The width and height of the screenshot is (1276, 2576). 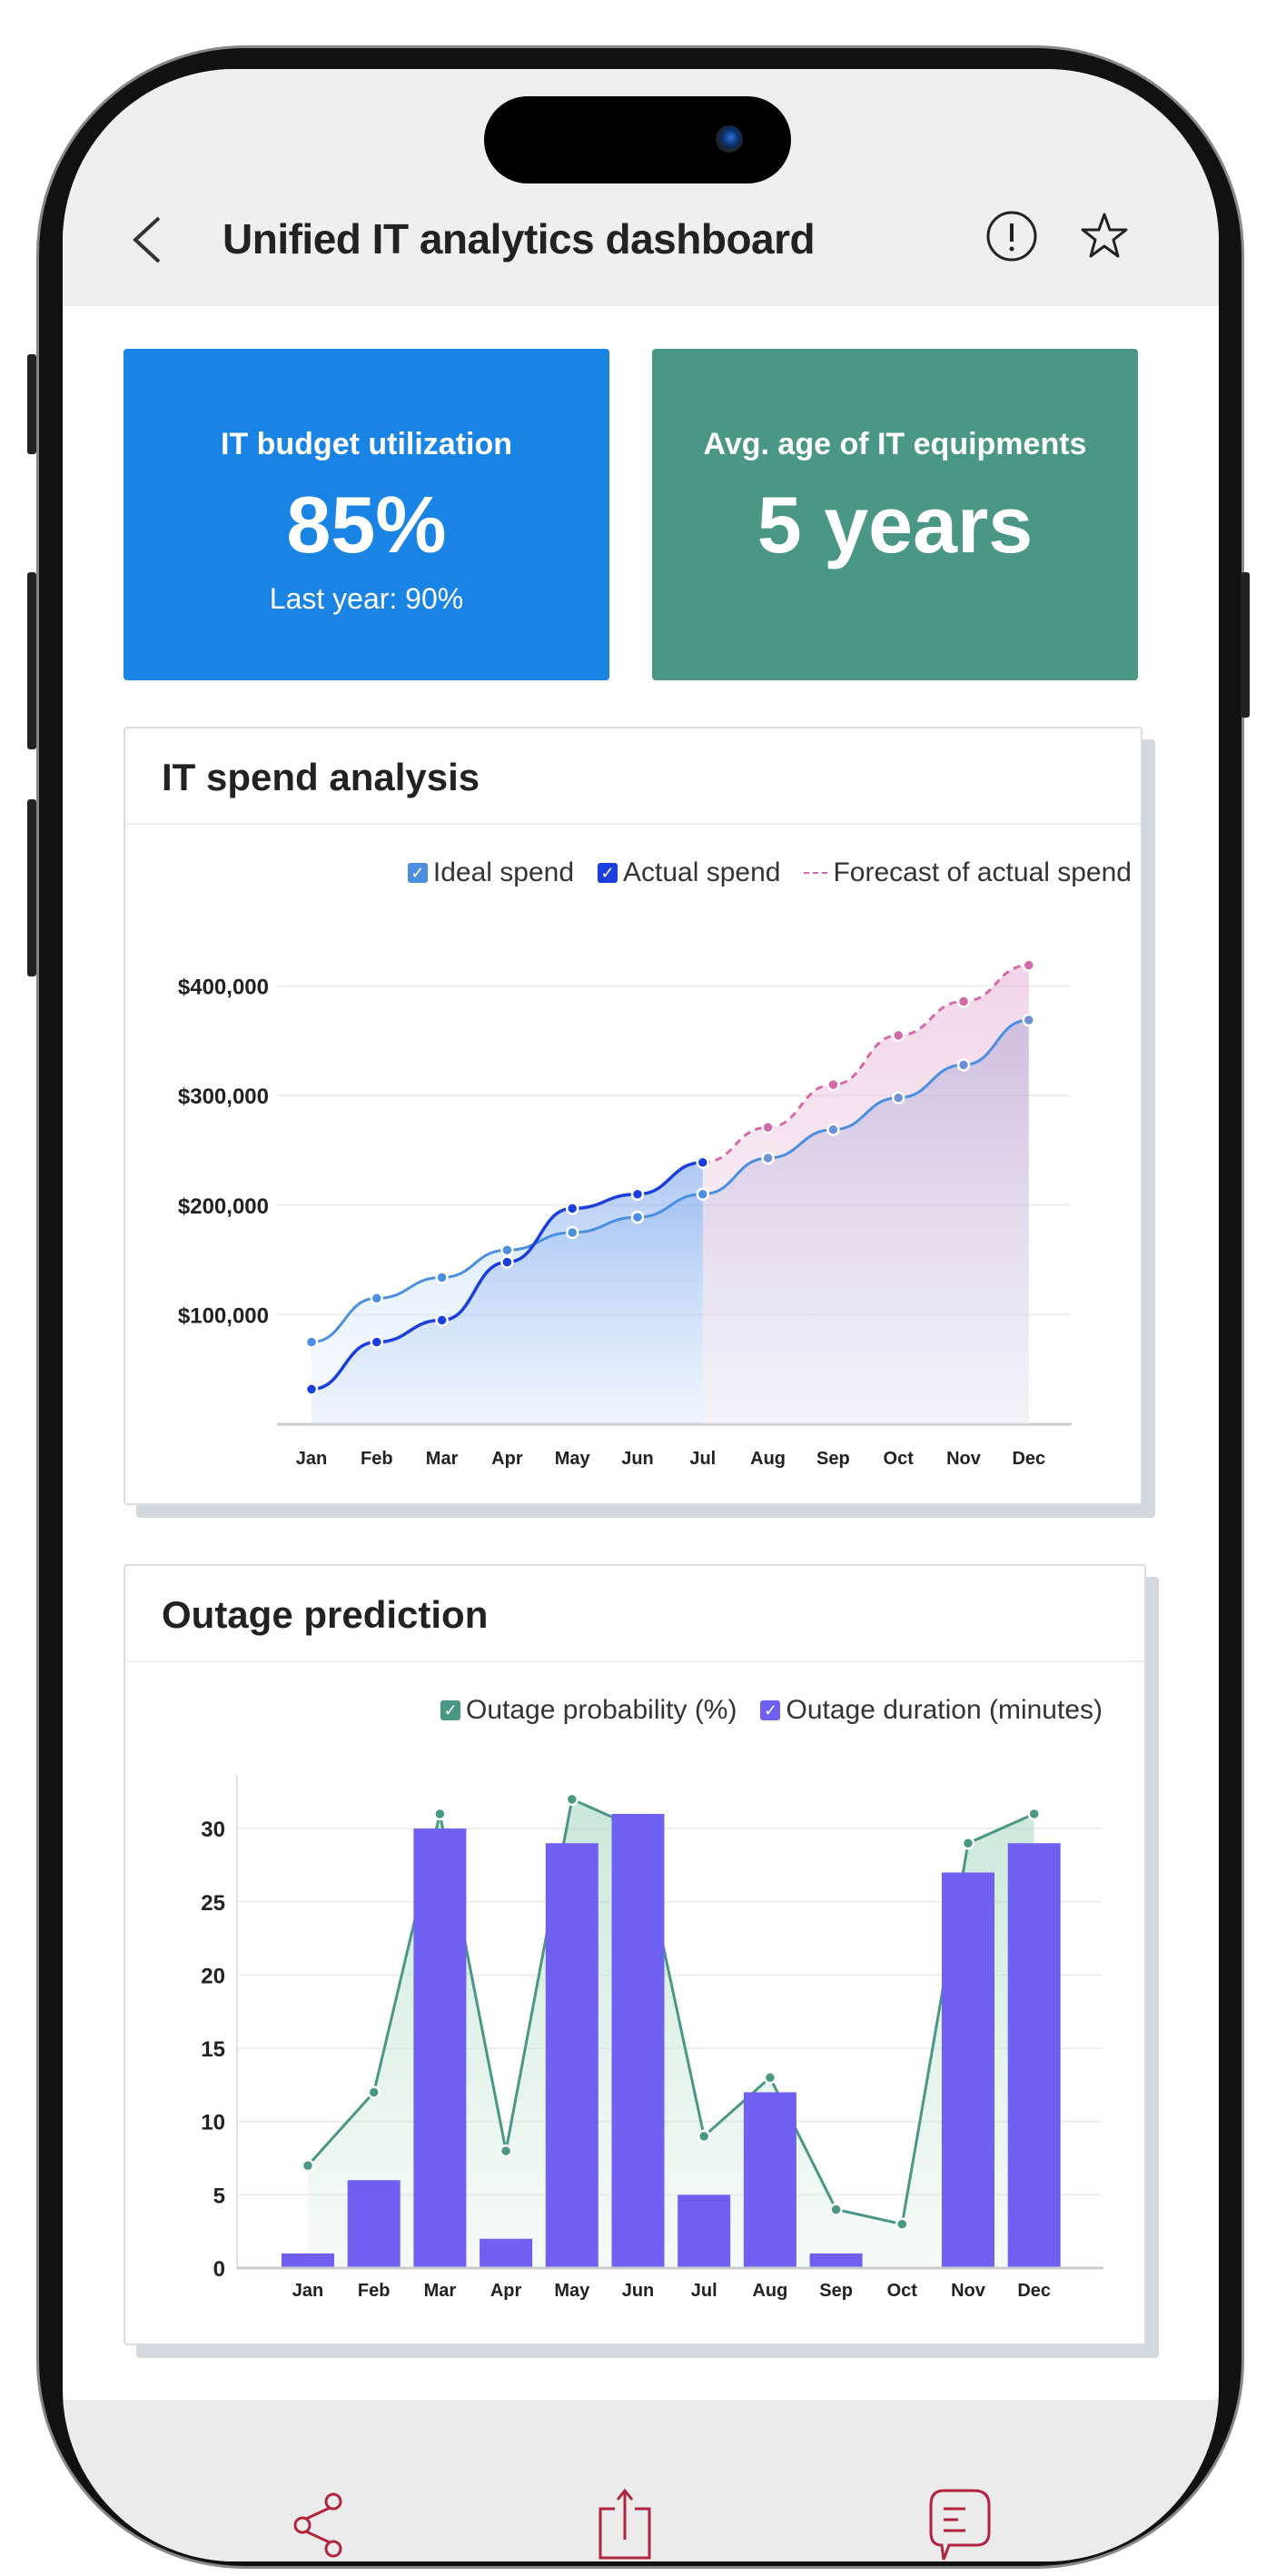 I want to click on legend-item-ideal: ✓ Ideal spend, so click(x=491, y=872).